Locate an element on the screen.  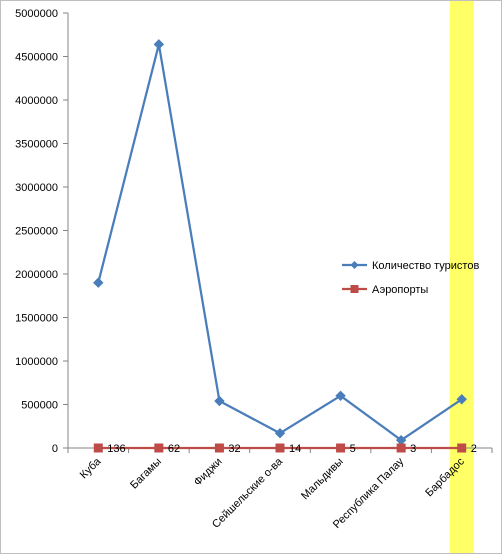
data-label: 14 is located at coordinates (295, 449).